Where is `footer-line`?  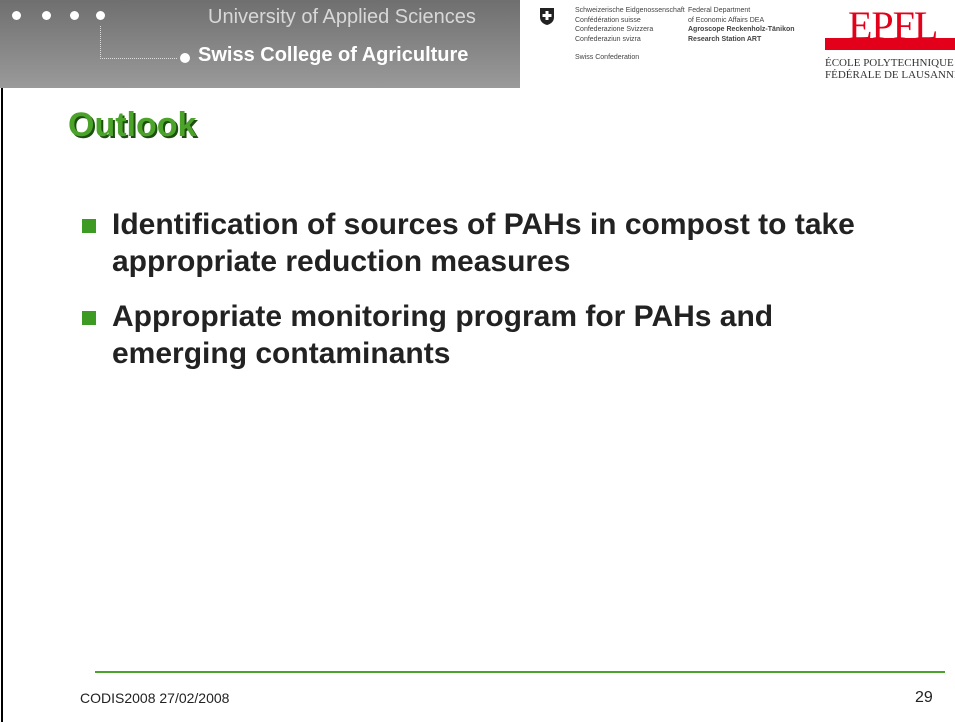 footer-line is located at coordinates (520, 672).